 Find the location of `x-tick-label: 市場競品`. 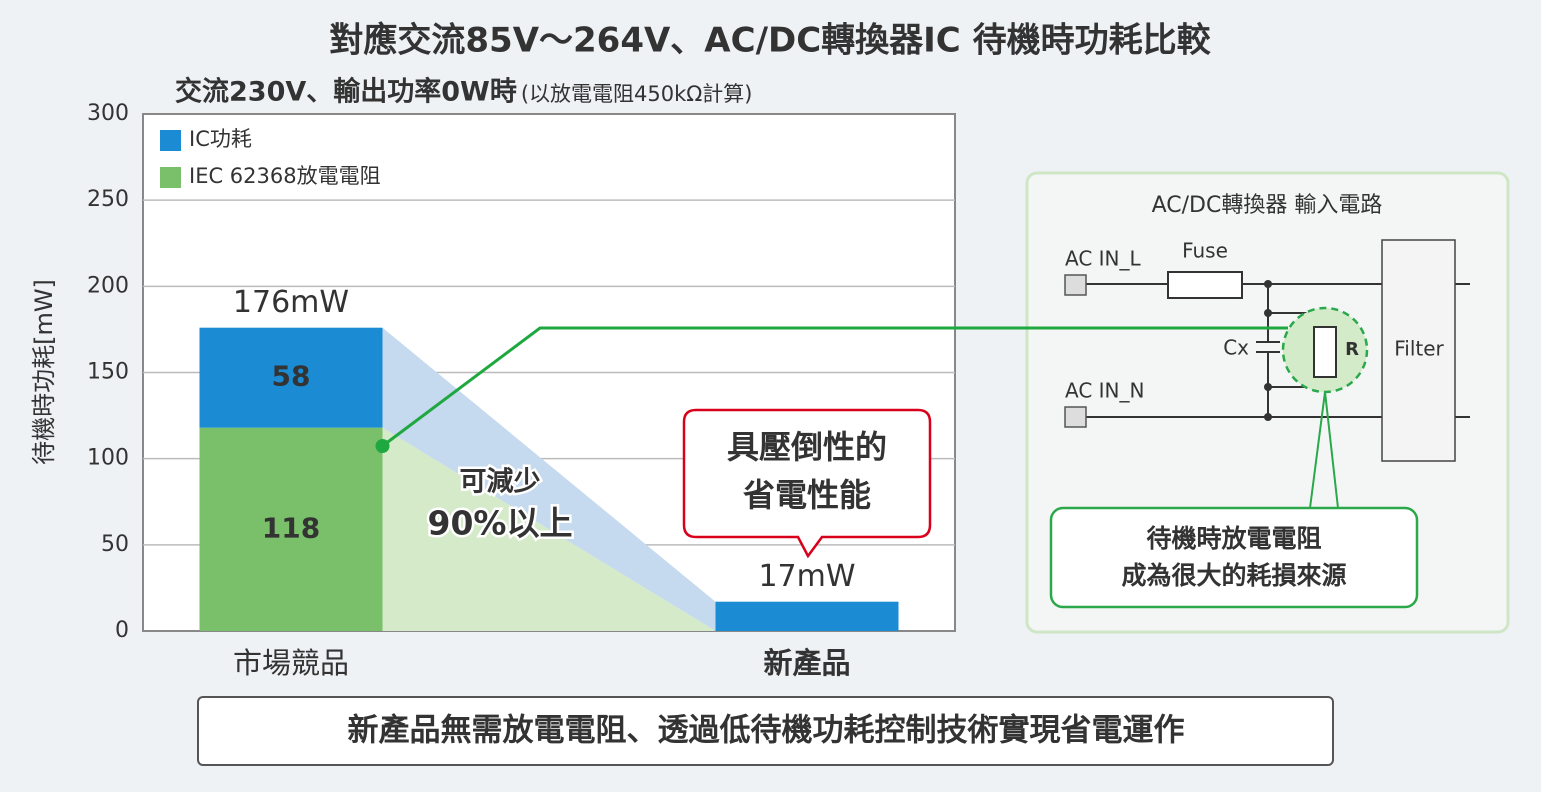

x-tick-label: 市場競品 is located at coordinates (291, 663).